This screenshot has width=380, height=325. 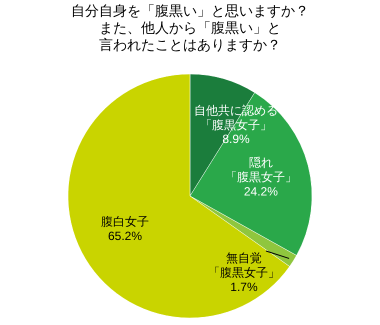 What do you see at coordinates (244, 265) in the screenshot?
I see `slice-label: 無自覚「腹黒女子」` at bounding box center [244, 265].